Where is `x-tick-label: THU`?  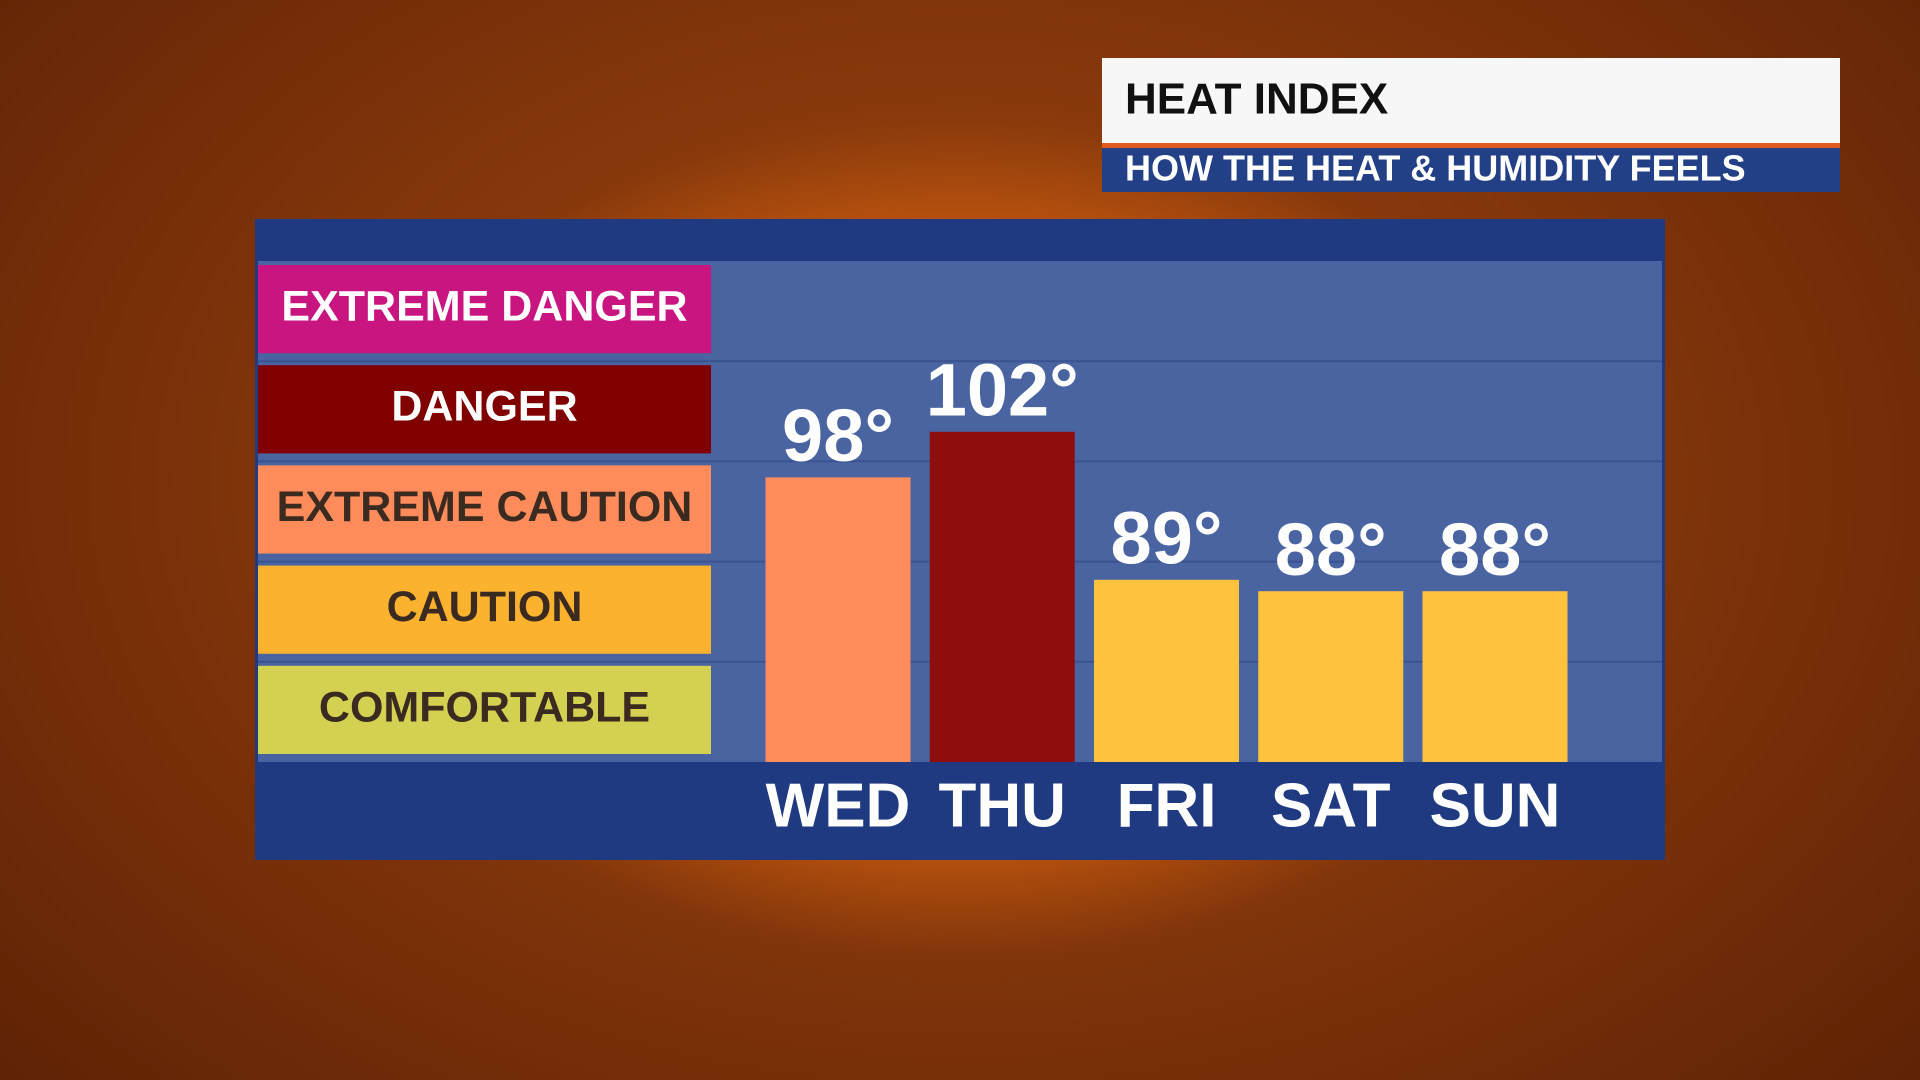 x-tick-label: THU is located at coordinates (1002, 805).